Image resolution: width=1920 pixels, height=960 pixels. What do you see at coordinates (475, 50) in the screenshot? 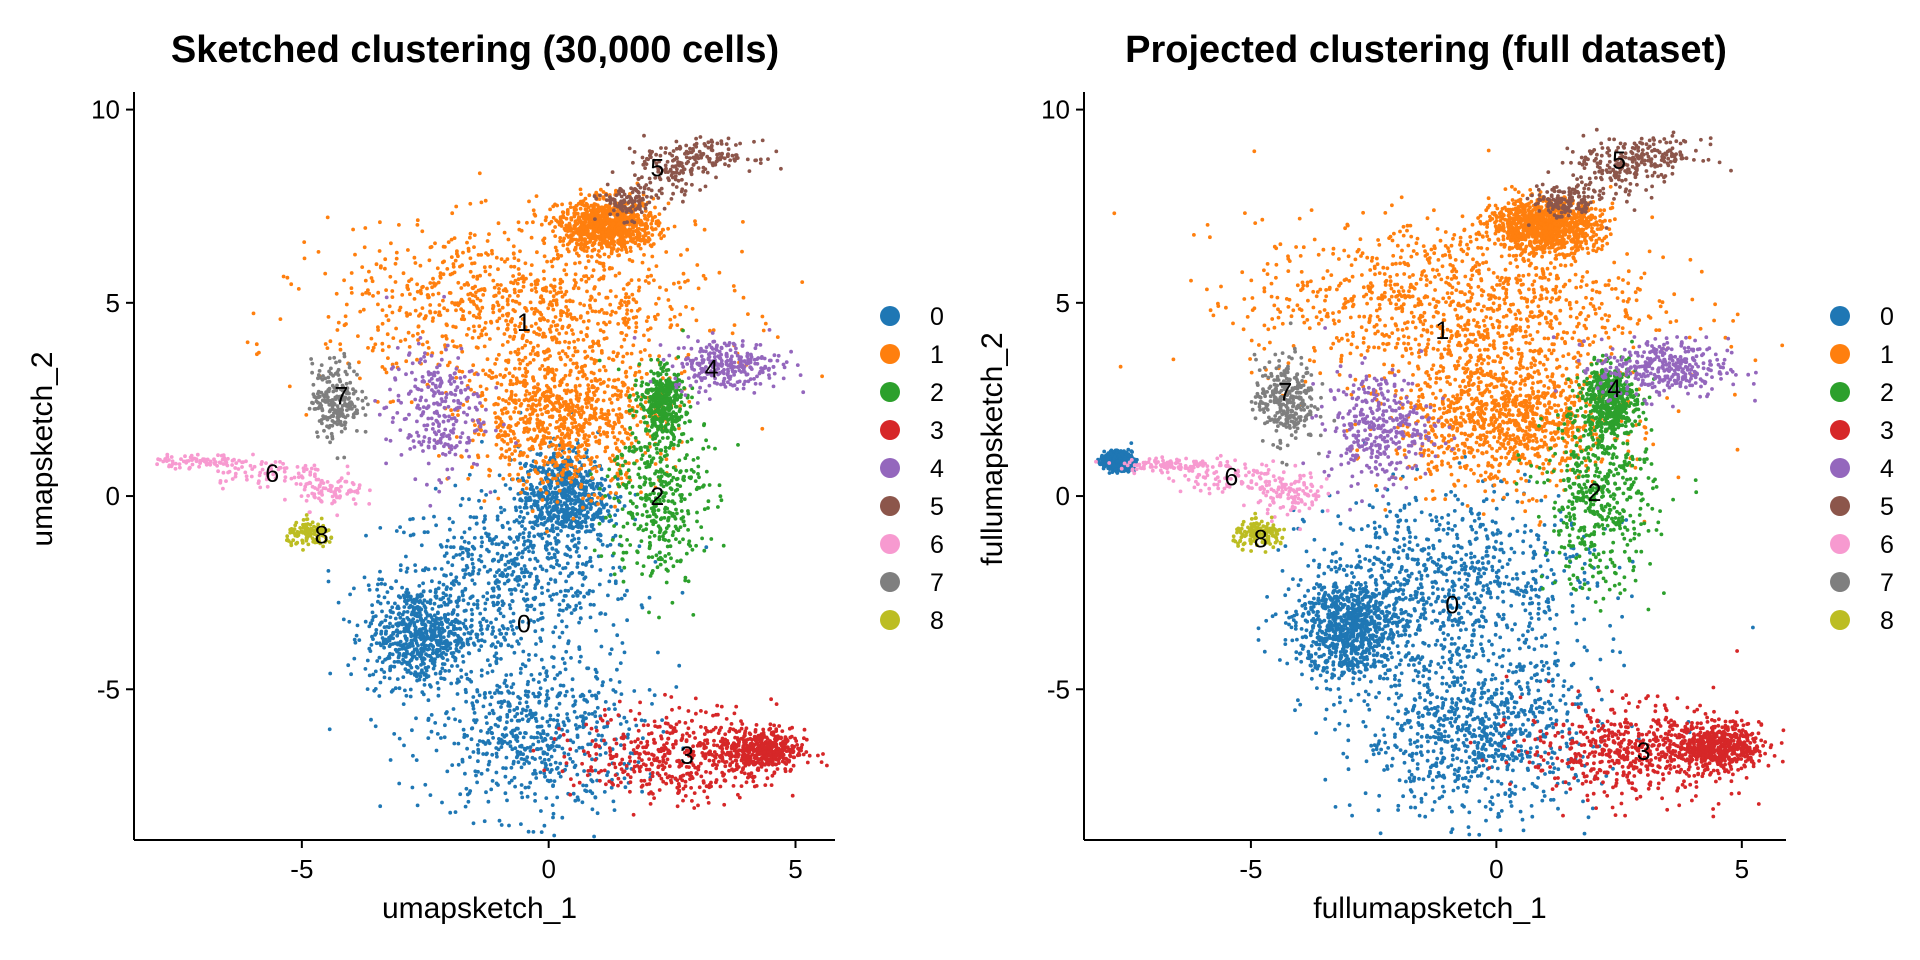
I see `chart-title: Sketched clustering (30,000 cells)` at bounding box center [475, 50].